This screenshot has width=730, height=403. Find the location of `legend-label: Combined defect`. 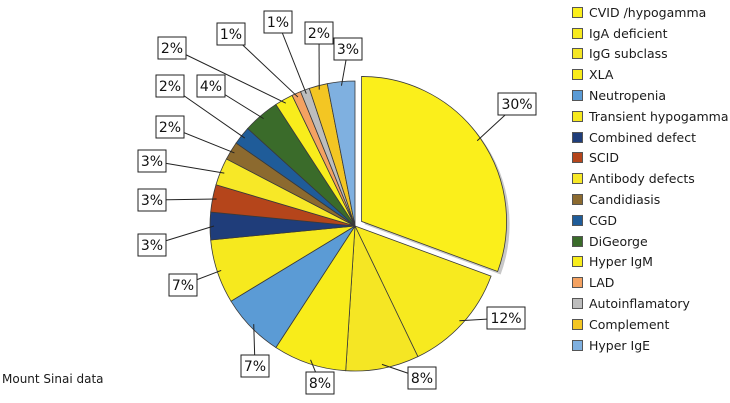

legend-label: Combined defect is located at coordinates (642, 137).